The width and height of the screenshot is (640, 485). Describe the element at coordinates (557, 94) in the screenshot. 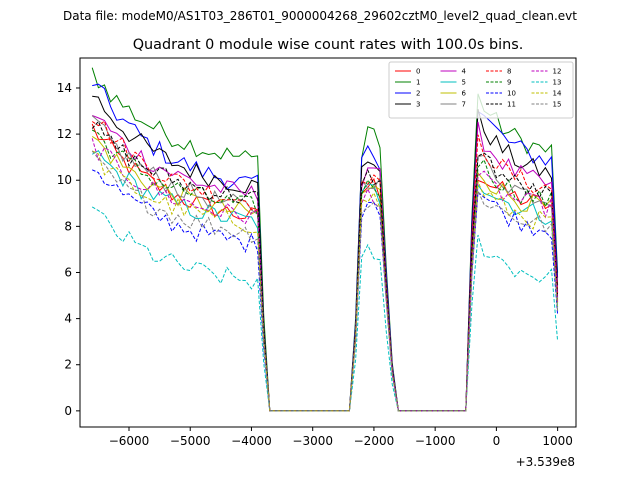

I see `legend-label-14: 14` at that location.